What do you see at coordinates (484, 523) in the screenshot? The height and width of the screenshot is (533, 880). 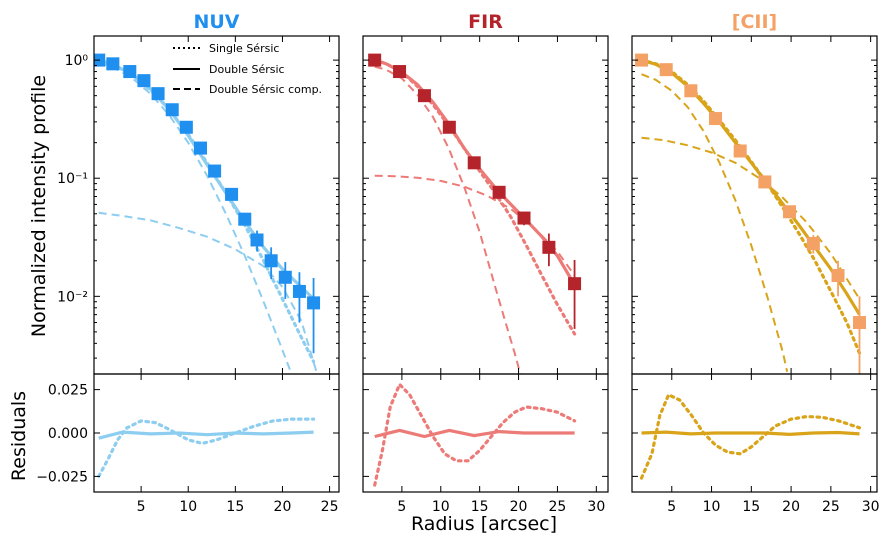 I see `x-axis-label: Radius [arcsec]` at bounding box center [484, 523].